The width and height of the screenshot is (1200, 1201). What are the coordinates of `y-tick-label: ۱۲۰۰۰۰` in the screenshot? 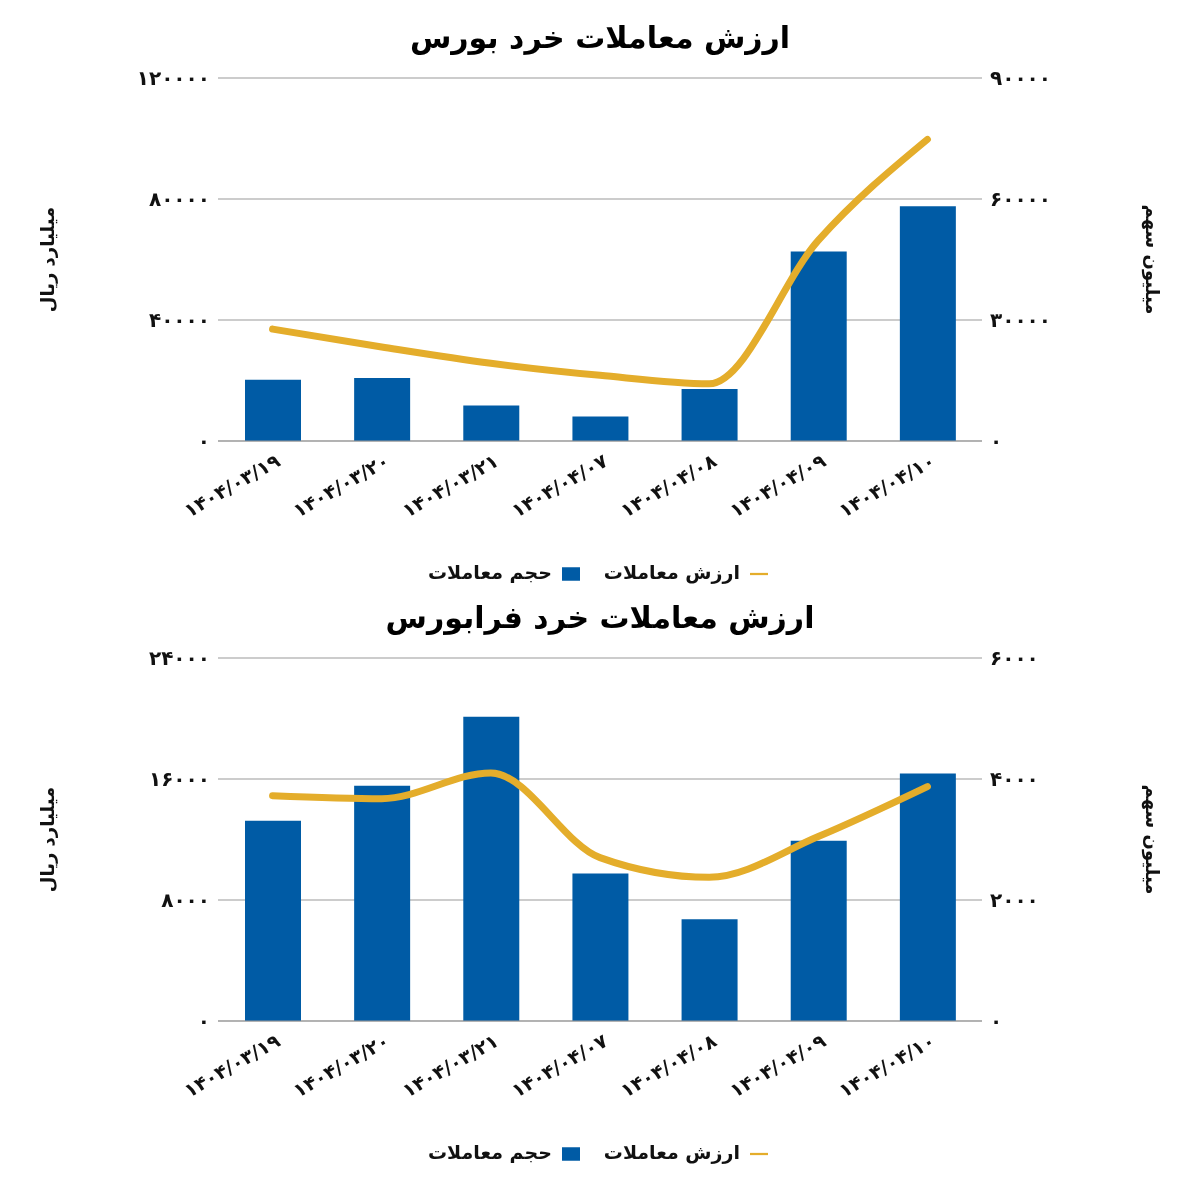 It's located at (173, 78).